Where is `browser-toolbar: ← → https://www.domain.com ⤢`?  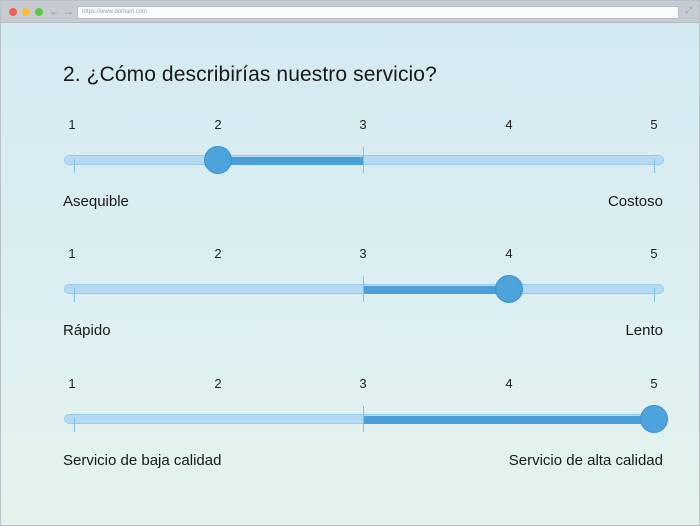
browser-toolbar: ← → https://www.domain.com ⤢ is located at coordinates (350, 12).